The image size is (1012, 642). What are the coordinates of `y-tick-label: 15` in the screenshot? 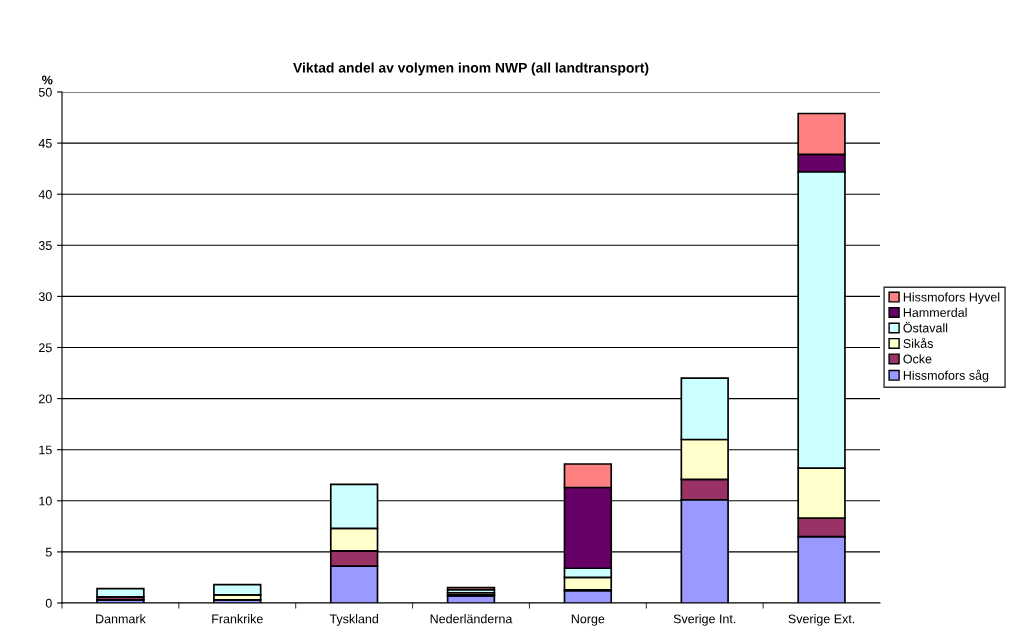 It's located at (45, 450).